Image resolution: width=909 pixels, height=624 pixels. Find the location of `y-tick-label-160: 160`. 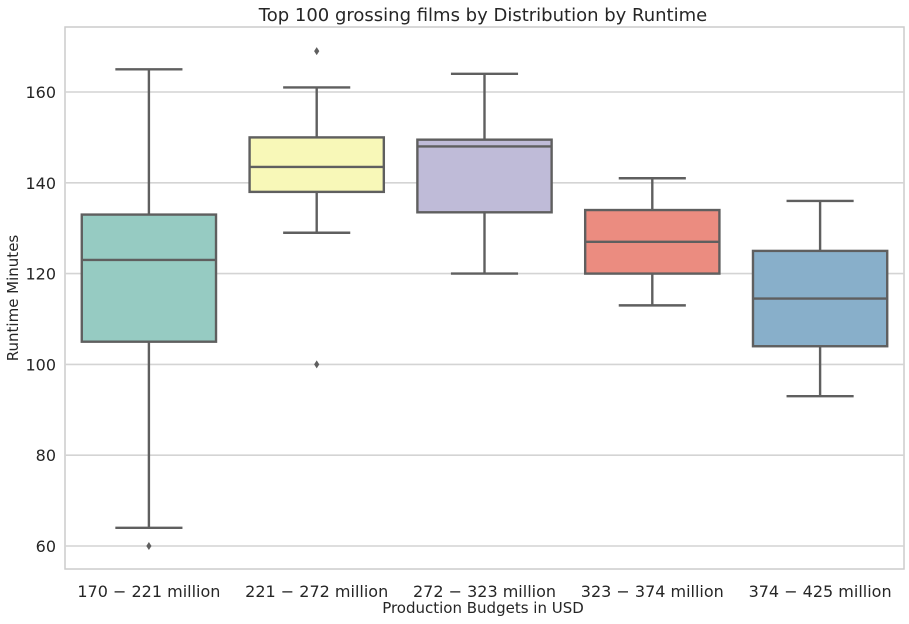

y-tick-label-160: 160 is located at coordinates (40, 92).